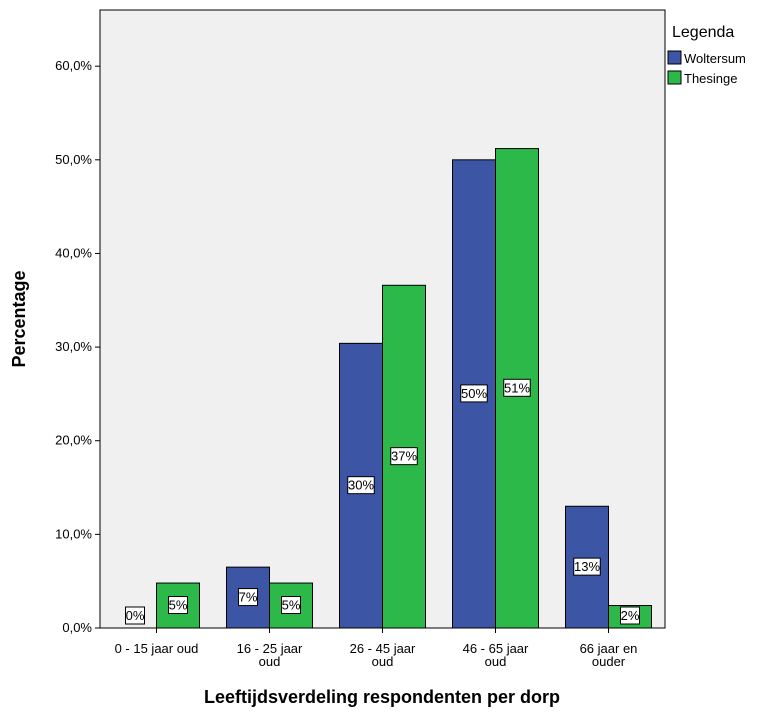 Image resolution: width=762 pixels, height=713 pixels. What do you see at coordinates (674, 77) in the screenshot?
I see `legend-swatch-thesinge` at bounding box center [674, 77].